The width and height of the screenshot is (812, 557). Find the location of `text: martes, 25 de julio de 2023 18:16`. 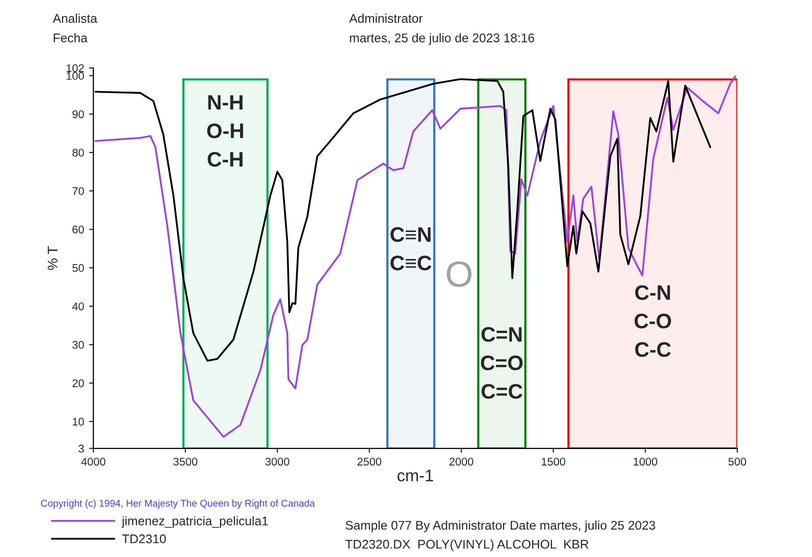

text: martes, 25 de julio de 2023 18:16 is located at coordinates (442, 39).